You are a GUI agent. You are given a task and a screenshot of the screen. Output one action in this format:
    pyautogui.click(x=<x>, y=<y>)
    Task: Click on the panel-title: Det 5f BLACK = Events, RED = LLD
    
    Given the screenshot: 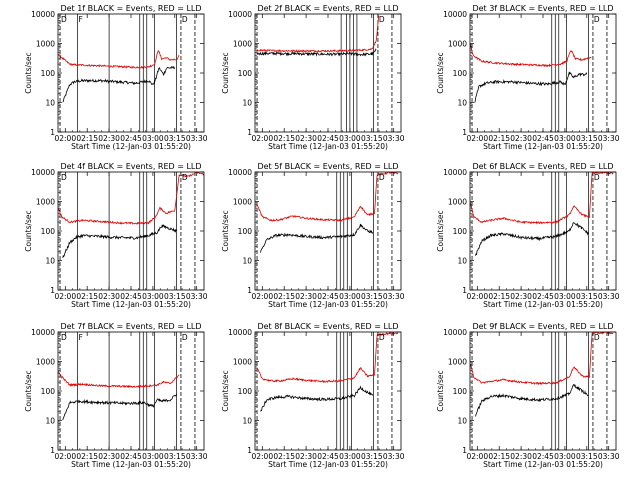 What is the action you would take?
    pyautogui.click(x=327, y=166)
    